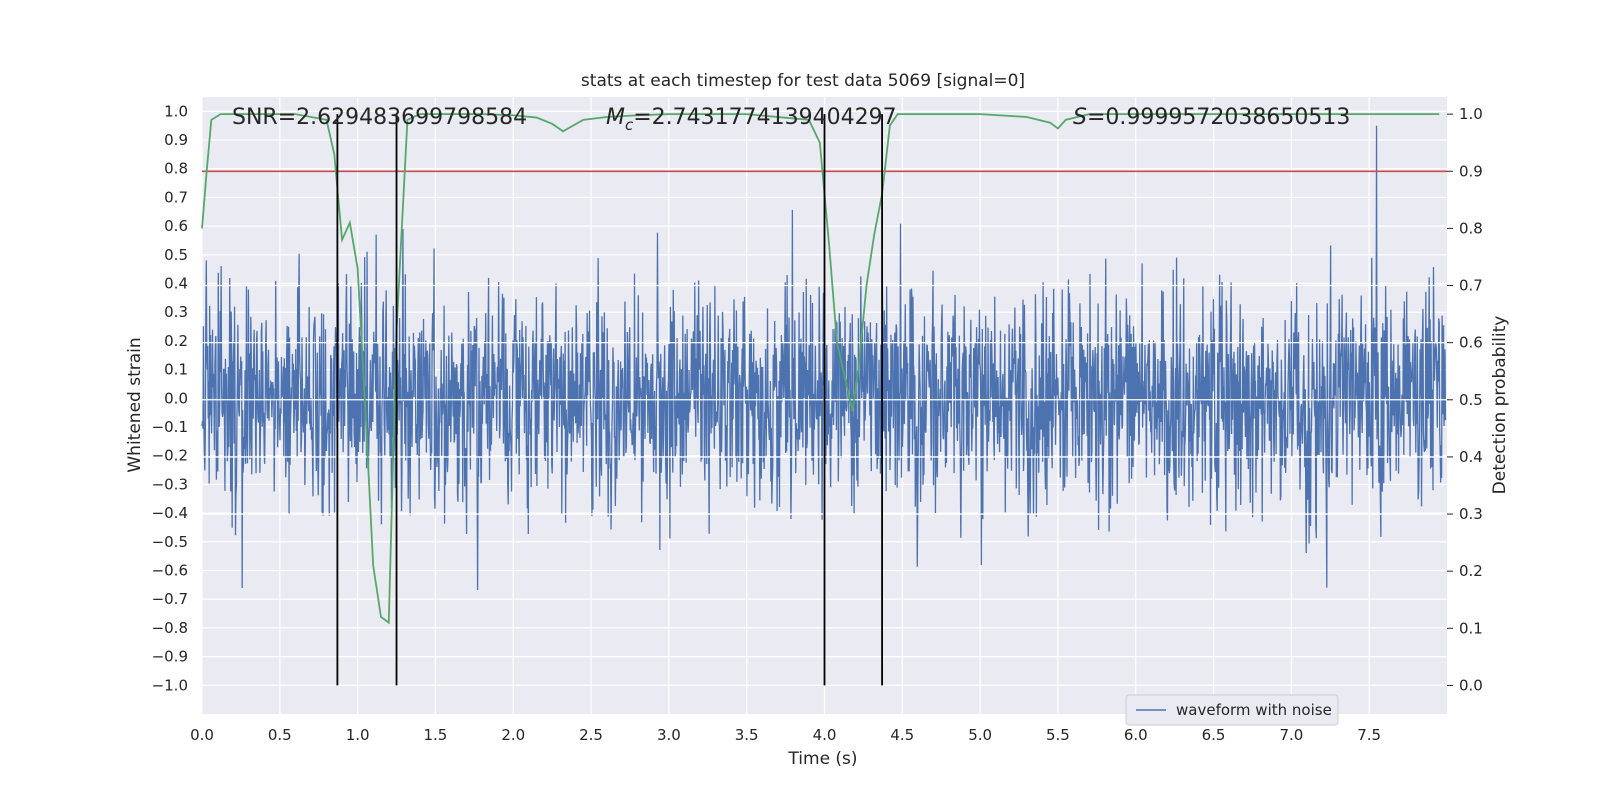 The height and width of the screenshot is (800, 1600). Describe the element at coordinates (1058, 735) in the screenshot. I see `x-tick-label: 5.5` at that location.